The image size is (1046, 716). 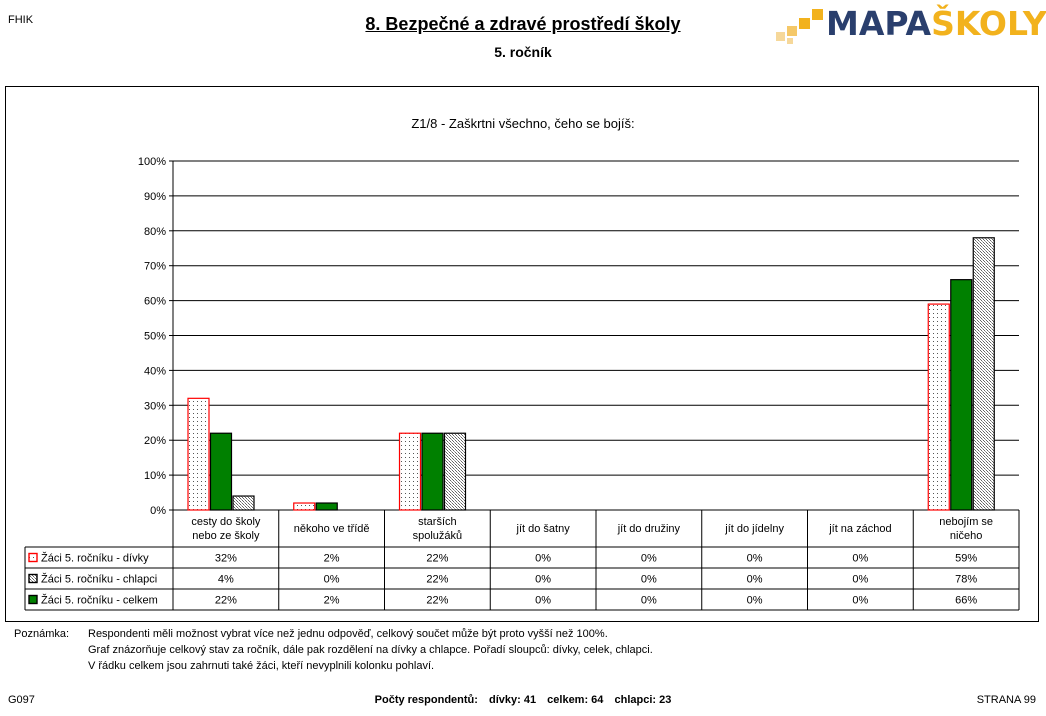 What do you see at coordinates (966, 580) in the screenshot?
I see `data-label: 78%` at bounding box center [966, 580].